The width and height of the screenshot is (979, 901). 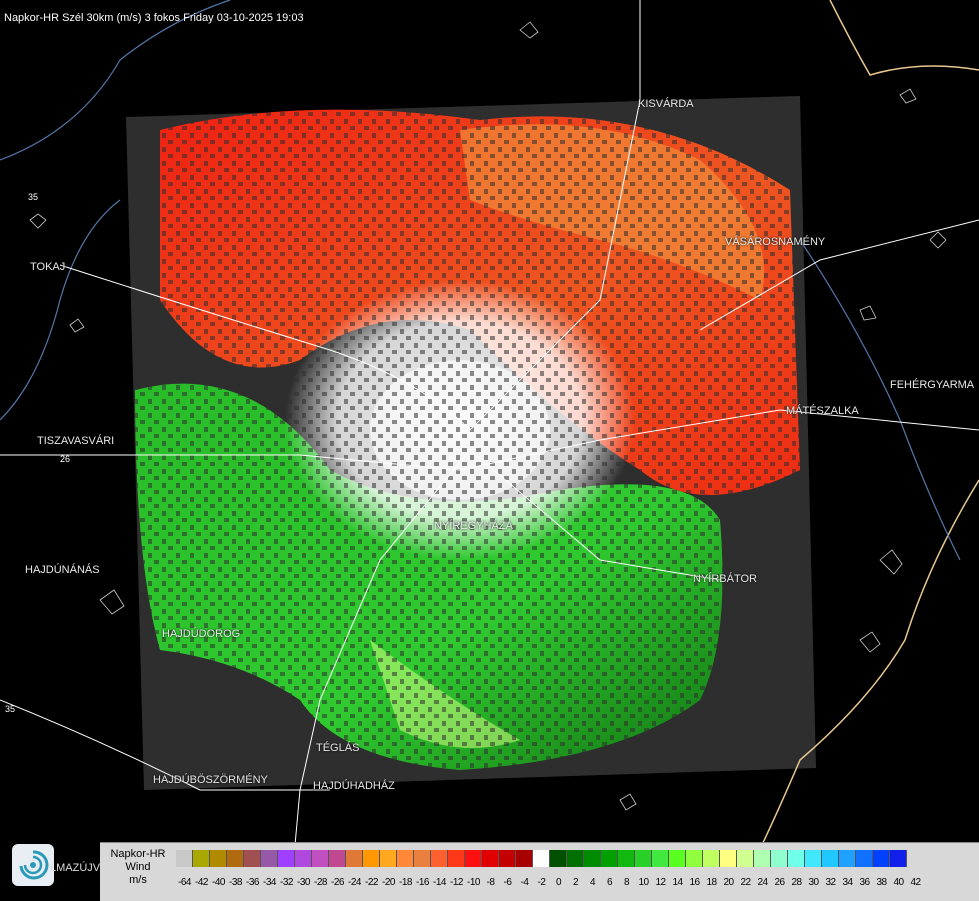 I want to click on town-teglas: TÉGLÁS, so click(x=338, y=748).